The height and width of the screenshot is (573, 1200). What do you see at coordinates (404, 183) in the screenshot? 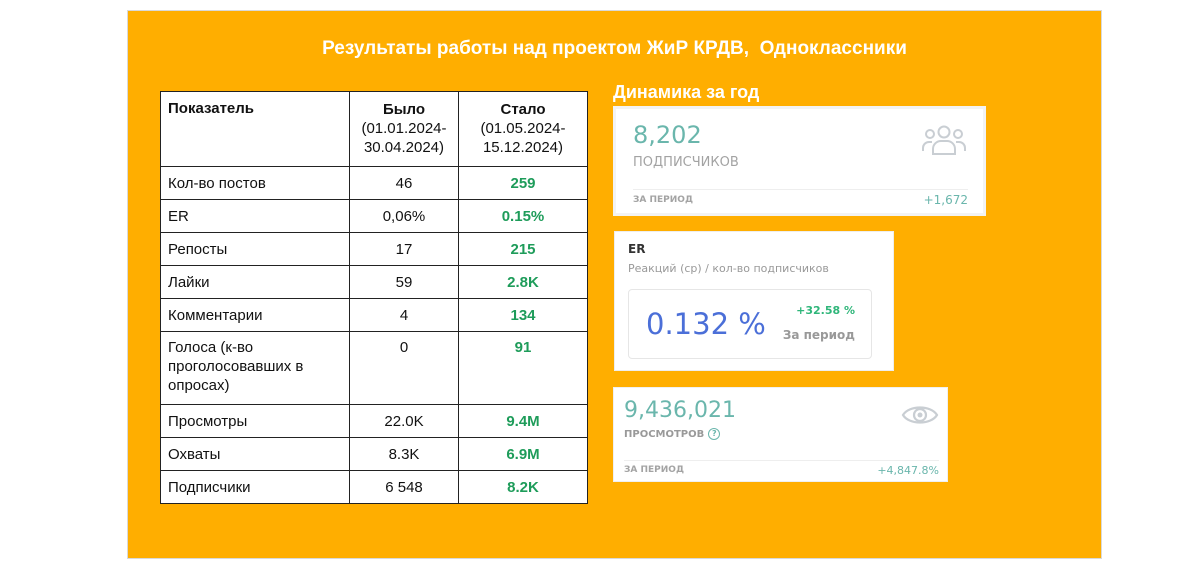
I see `before-cell: 46` at bounding box center [404, 183].